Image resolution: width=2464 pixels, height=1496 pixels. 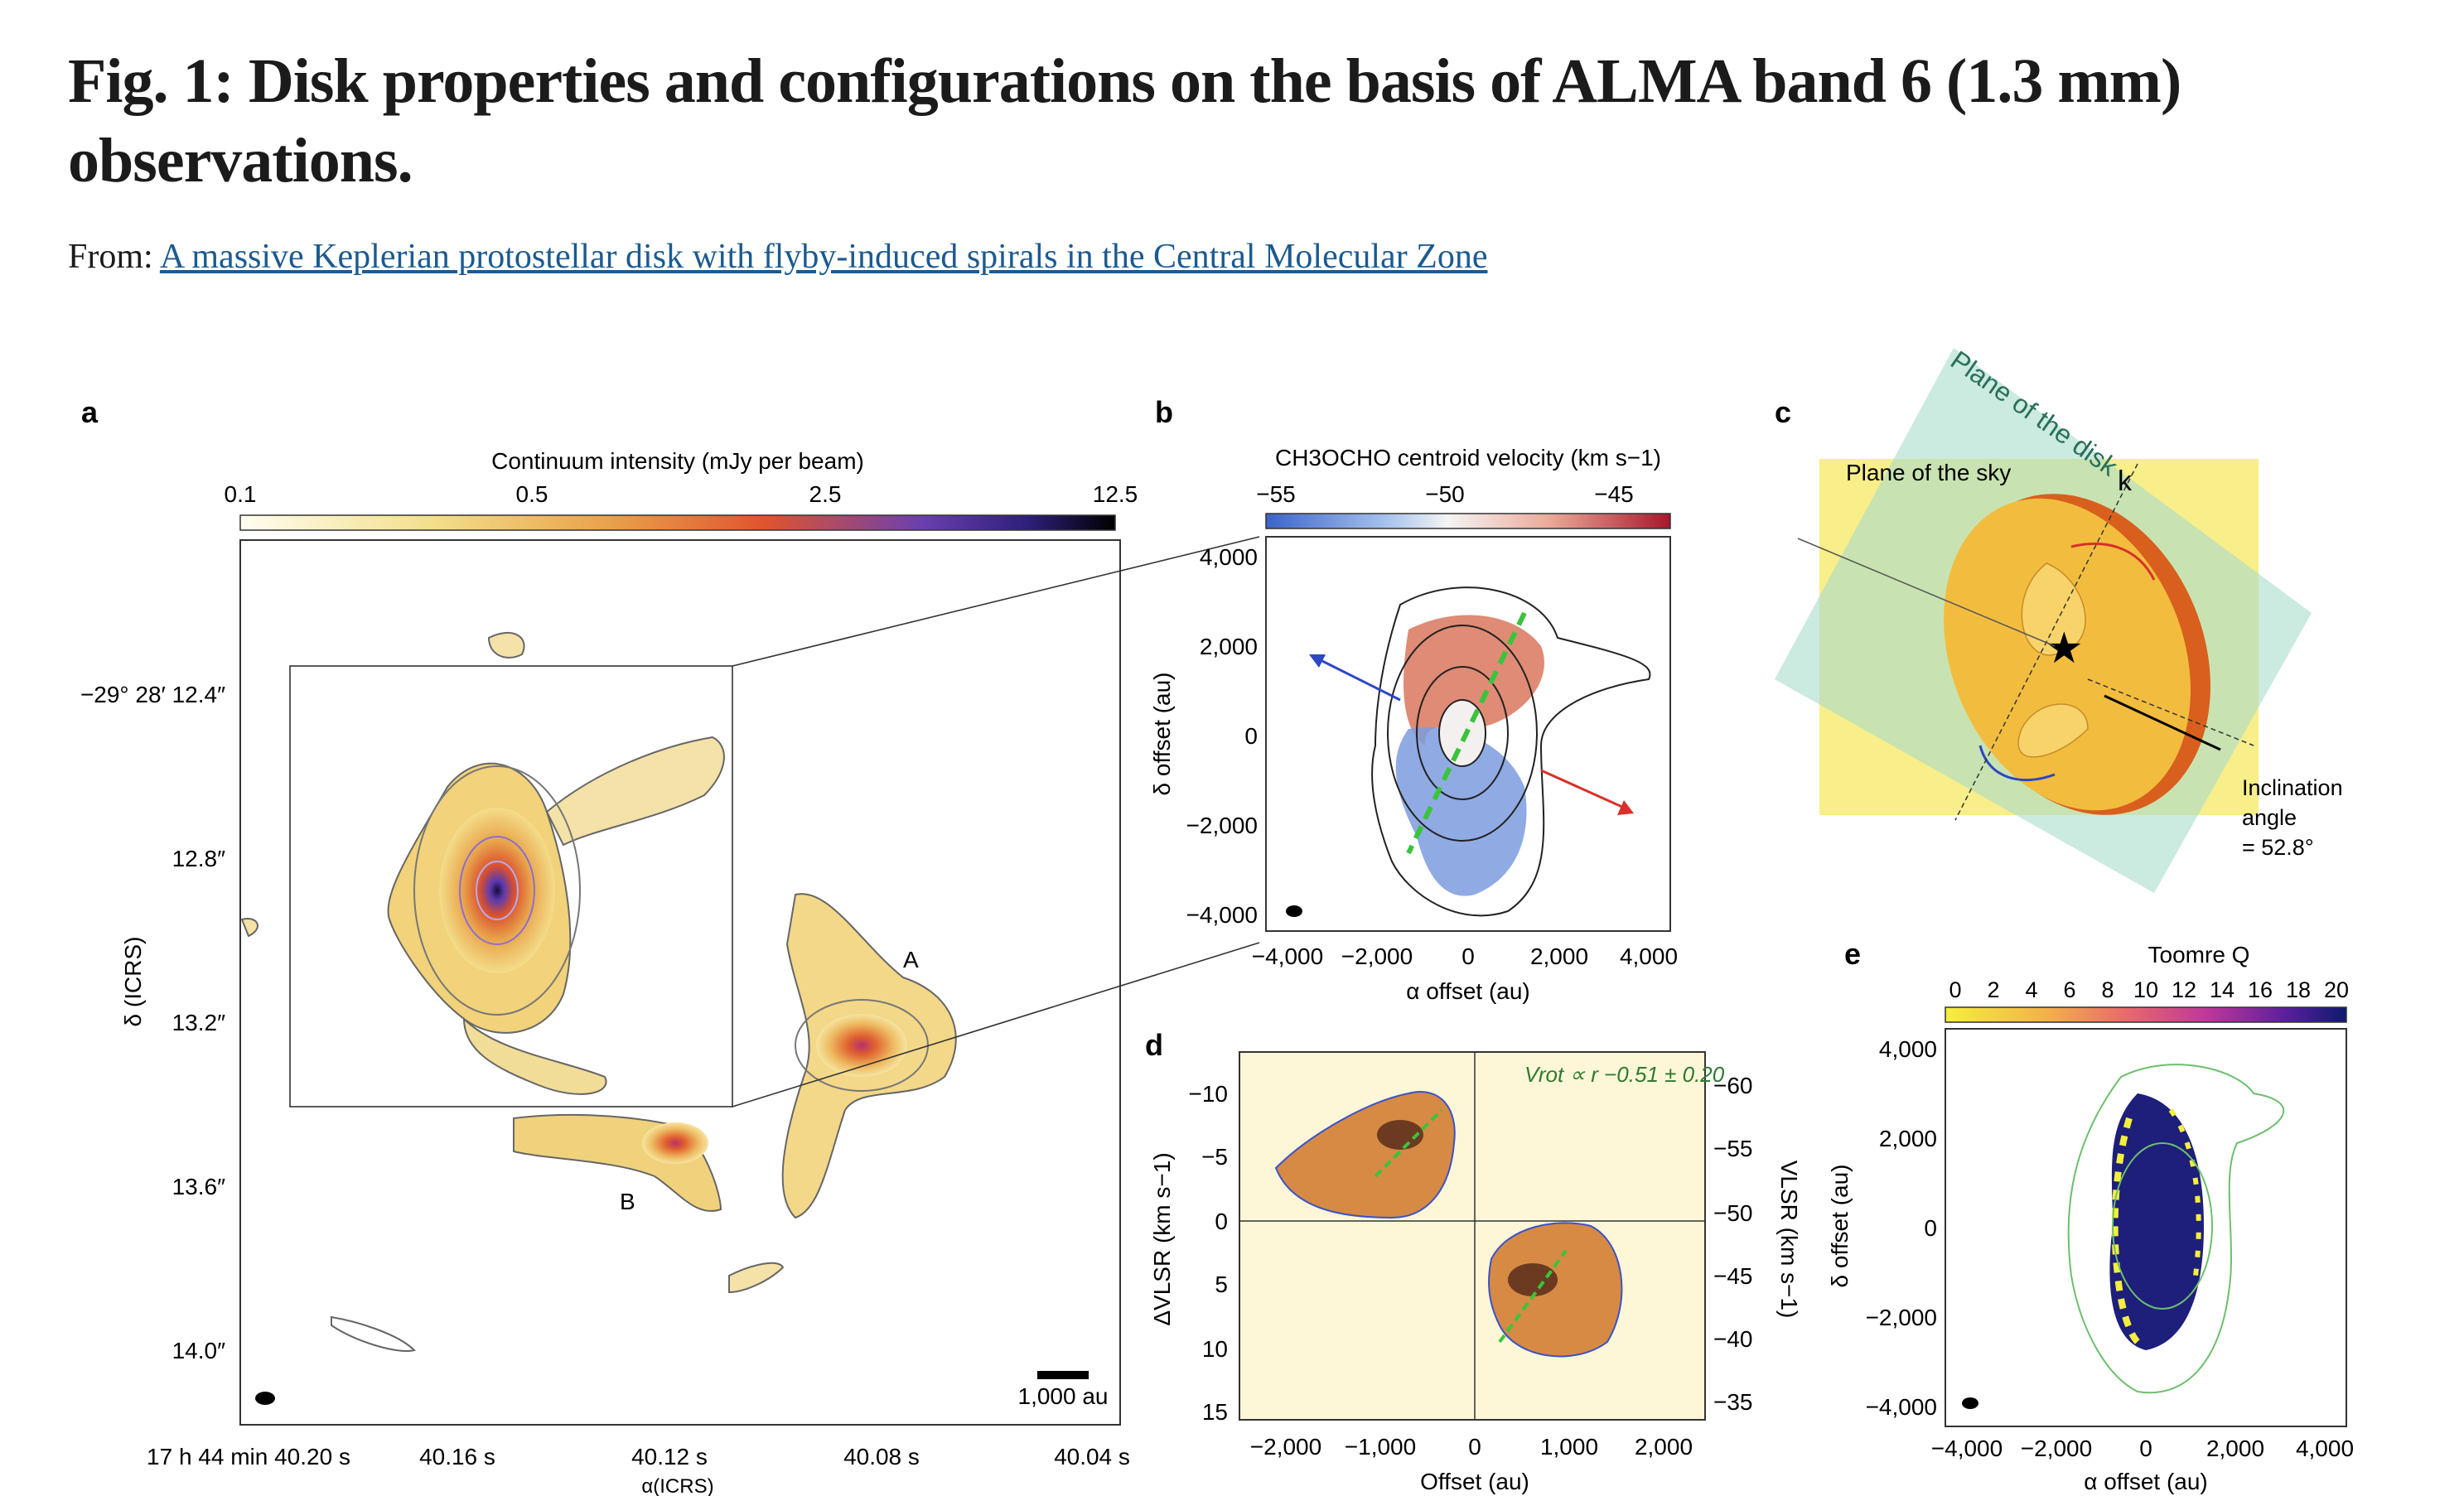 I want to click on xtick-e: −2,000, so click(x=2056, y=1448).